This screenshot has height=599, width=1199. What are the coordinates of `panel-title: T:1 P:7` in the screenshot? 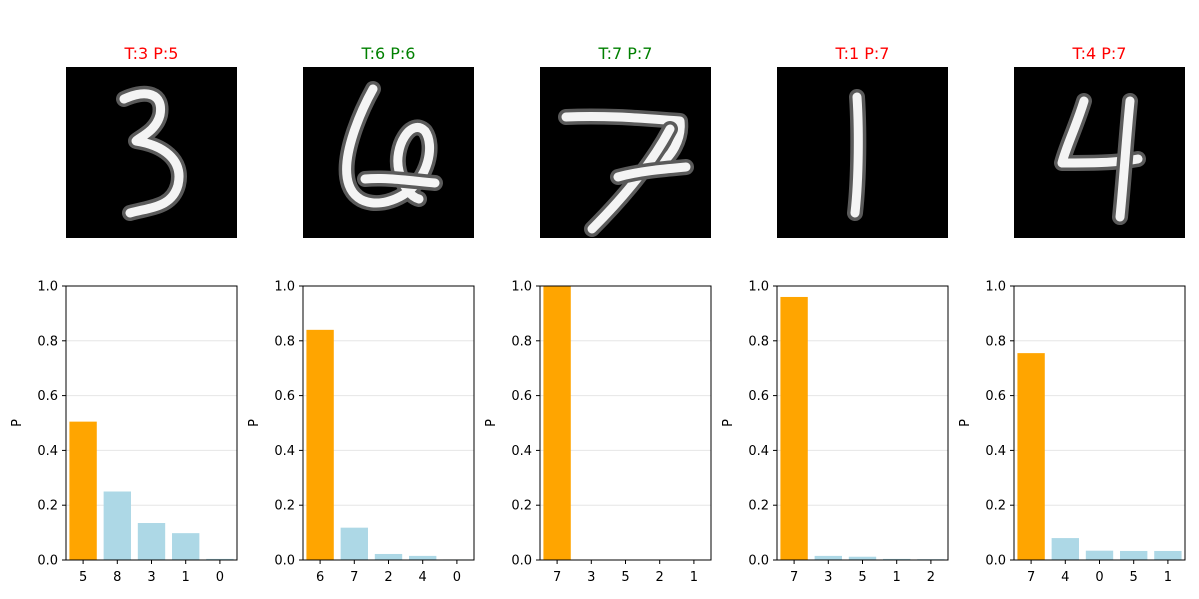 It's located at (862, 53).